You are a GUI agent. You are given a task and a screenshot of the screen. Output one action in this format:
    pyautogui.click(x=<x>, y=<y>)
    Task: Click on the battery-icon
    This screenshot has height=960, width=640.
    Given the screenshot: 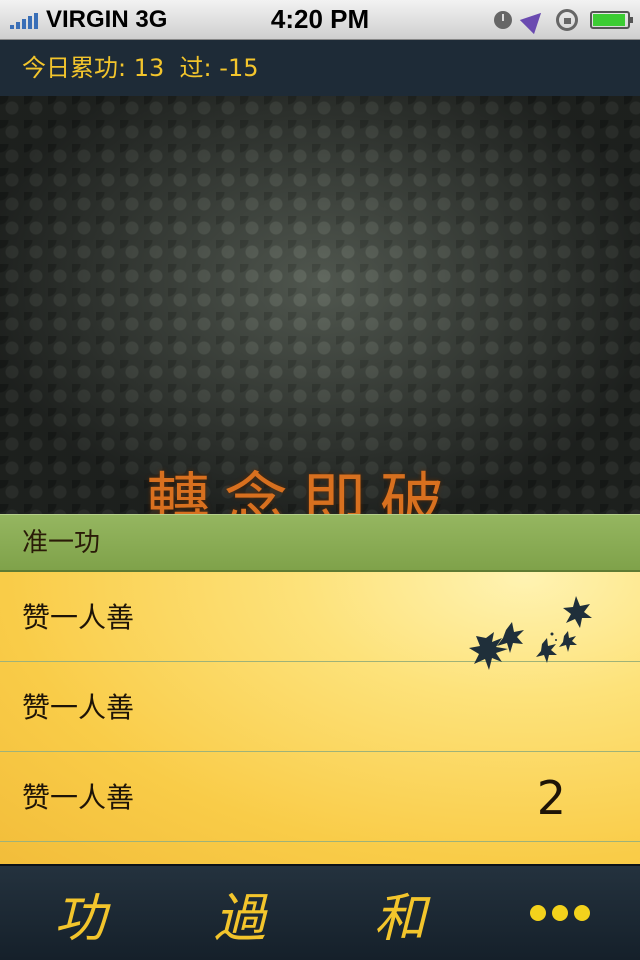 What is the action you would take?
    pyautogui.click(x=611, y=20)
    